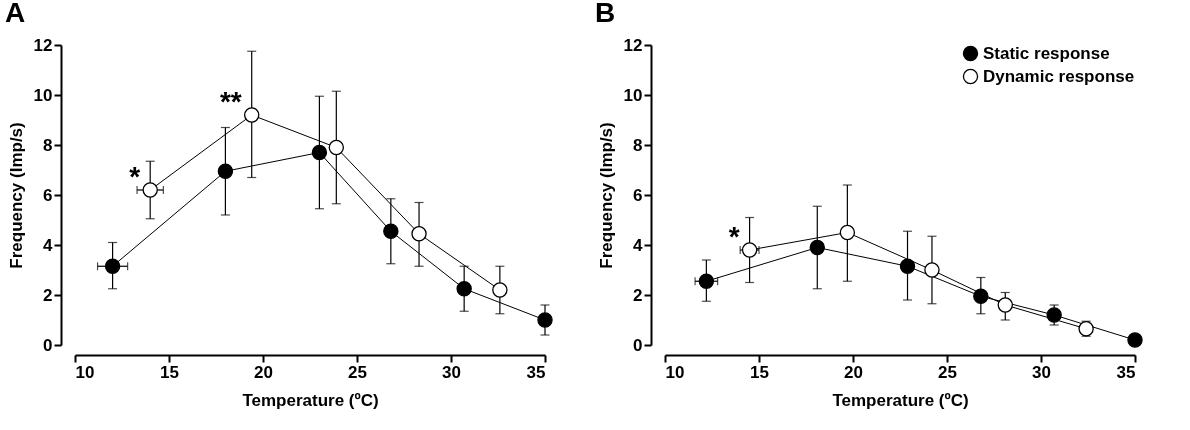 The height and width of the screenshot is (430, 1190). I want to click on legend-label: Static response, so click(1046, 53).